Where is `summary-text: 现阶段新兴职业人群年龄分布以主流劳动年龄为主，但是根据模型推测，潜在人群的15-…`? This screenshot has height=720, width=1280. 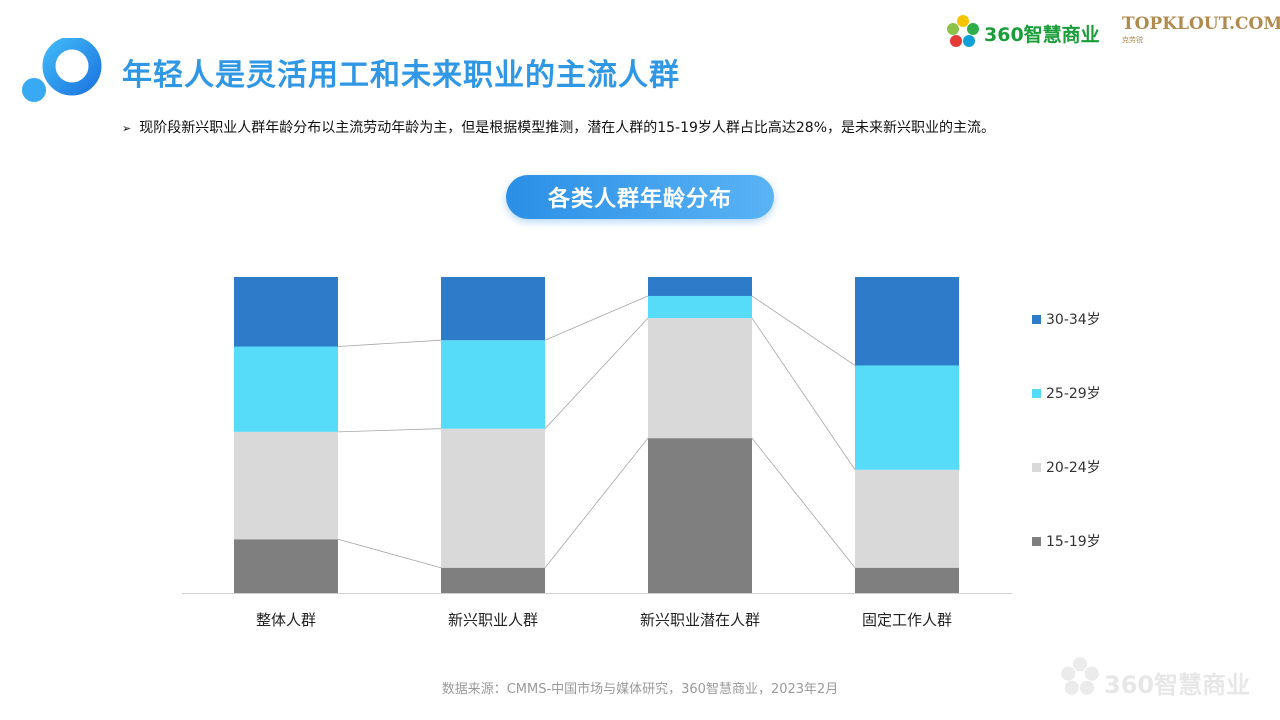 summary-text: 现阶段新兴职业人群年龄分布以主流劳动年龄为主，但是根据模型推测，潜在人群的15-… is located at coordinates (567, 128).